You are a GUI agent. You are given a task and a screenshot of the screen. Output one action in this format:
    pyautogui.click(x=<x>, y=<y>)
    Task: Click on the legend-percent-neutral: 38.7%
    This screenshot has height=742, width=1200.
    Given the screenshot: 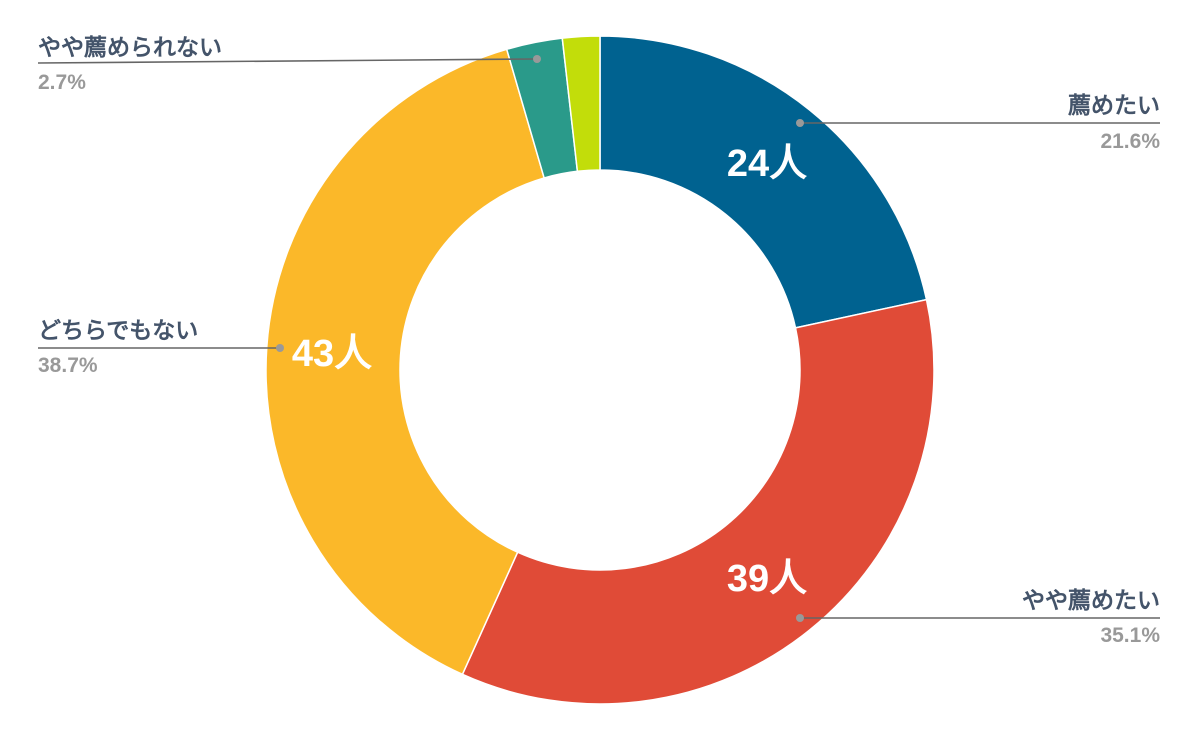 What is the action you would take?
    pyautogui.click(x=68, y=365)
    